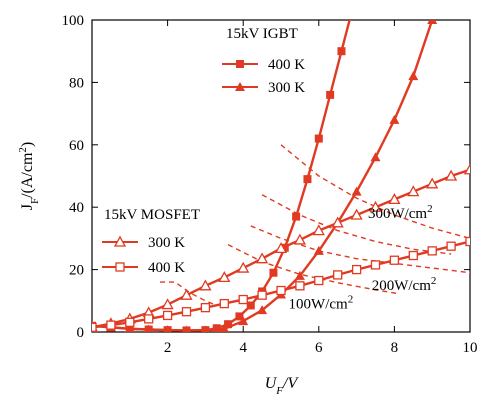 The height and width of the screenshot is (400, 502). I want to click on y-tick-label: 60, so click(76, 146).